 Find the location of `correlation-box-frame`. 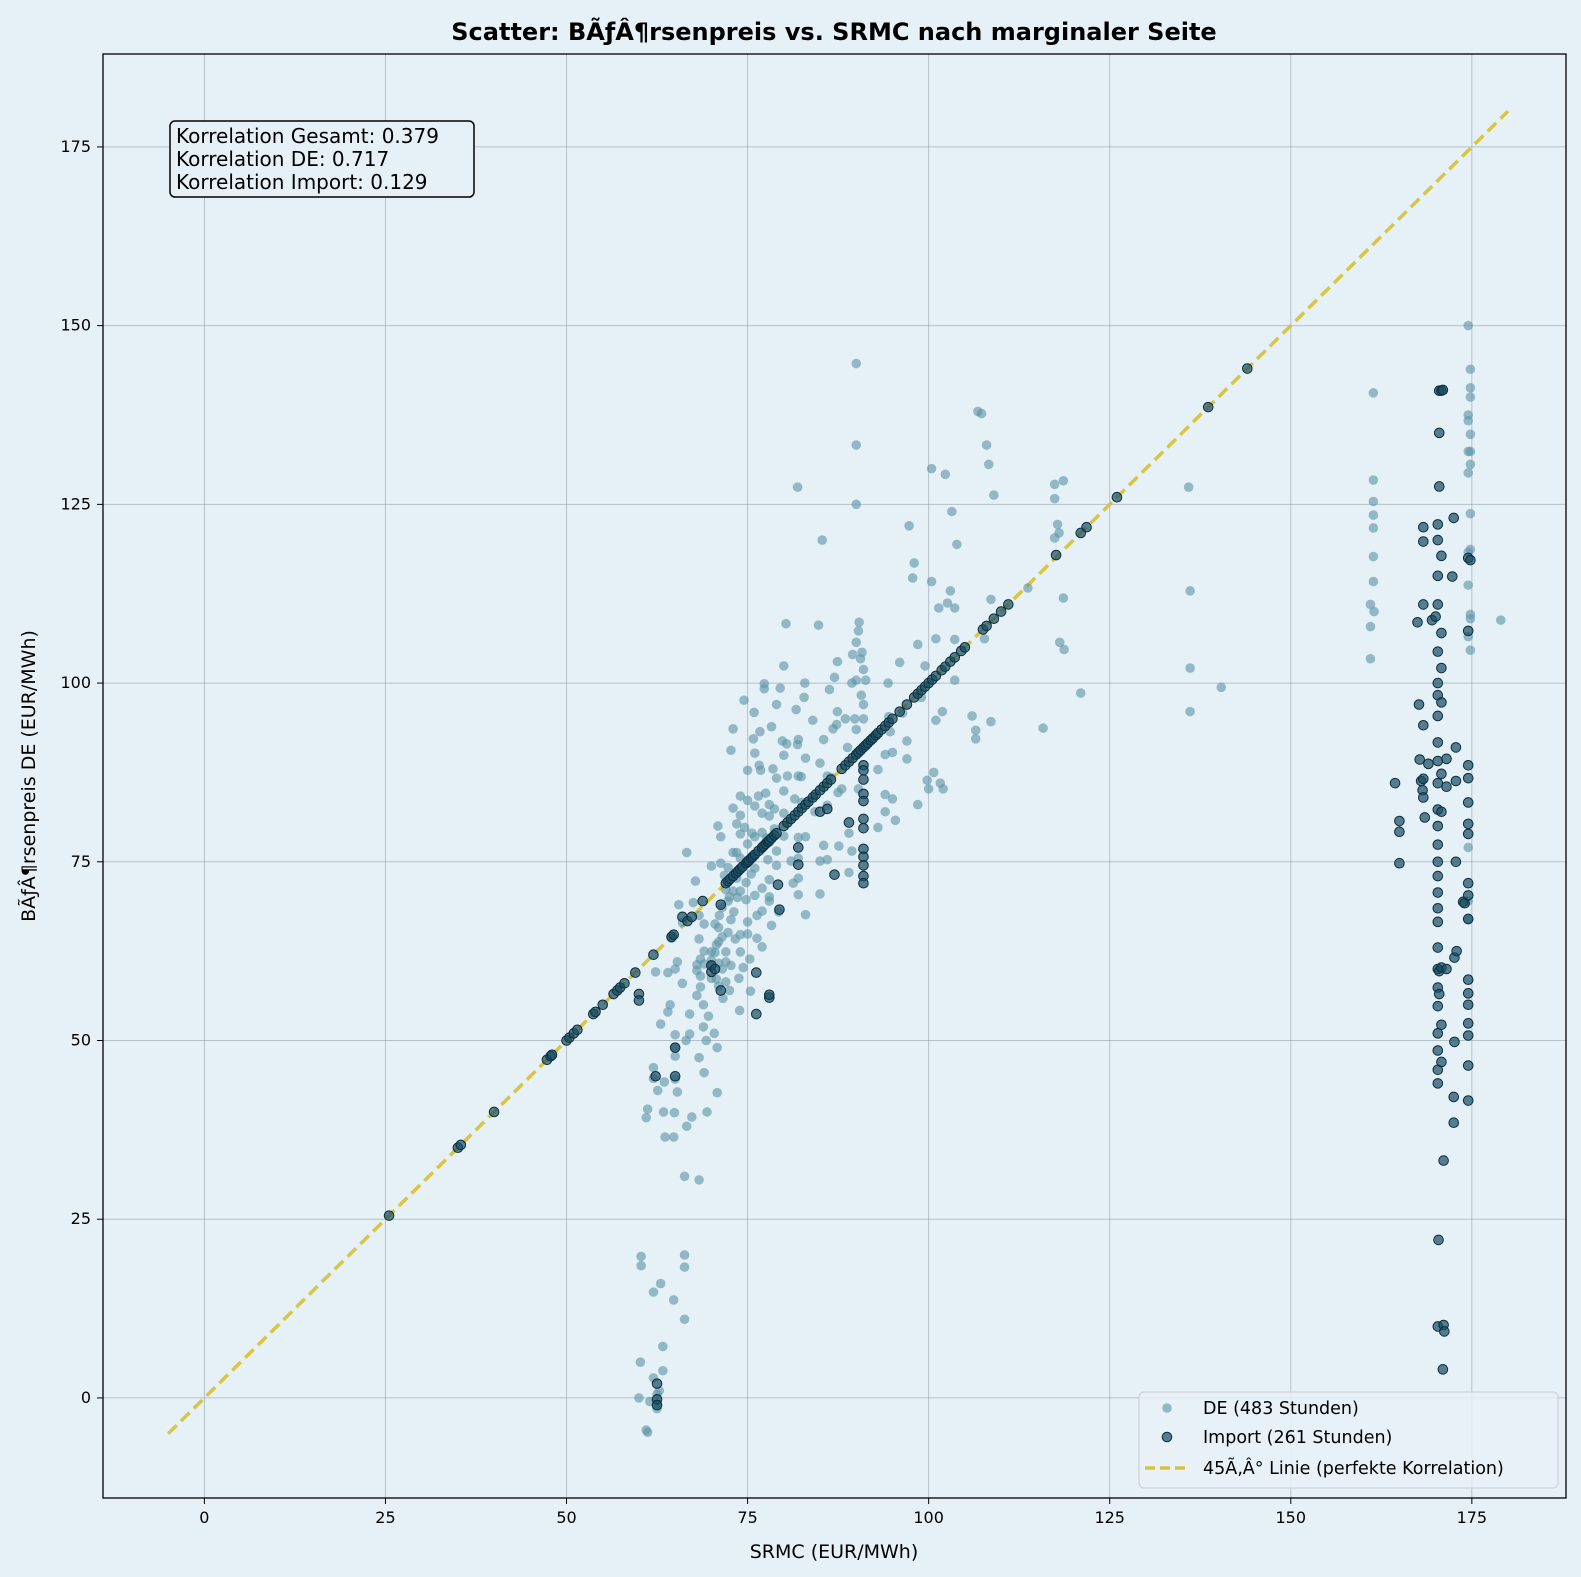

correlation-box-frame is located at coordinates (322, 159).